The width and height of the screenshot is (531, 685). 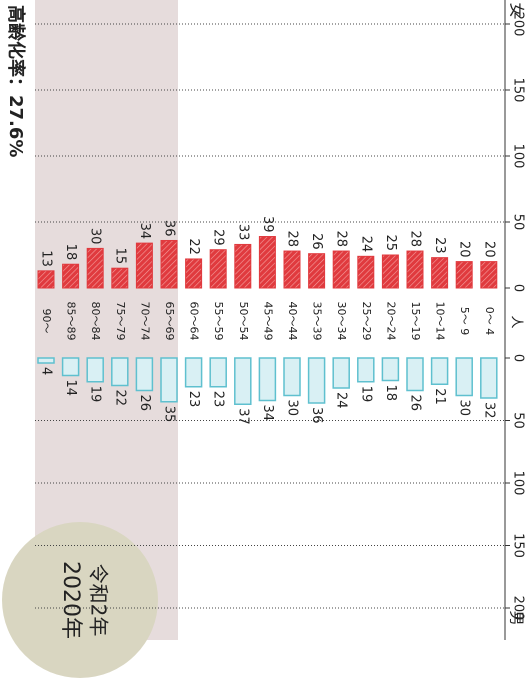 I want to click on unit-label: 人, so click(x=516, y=321).